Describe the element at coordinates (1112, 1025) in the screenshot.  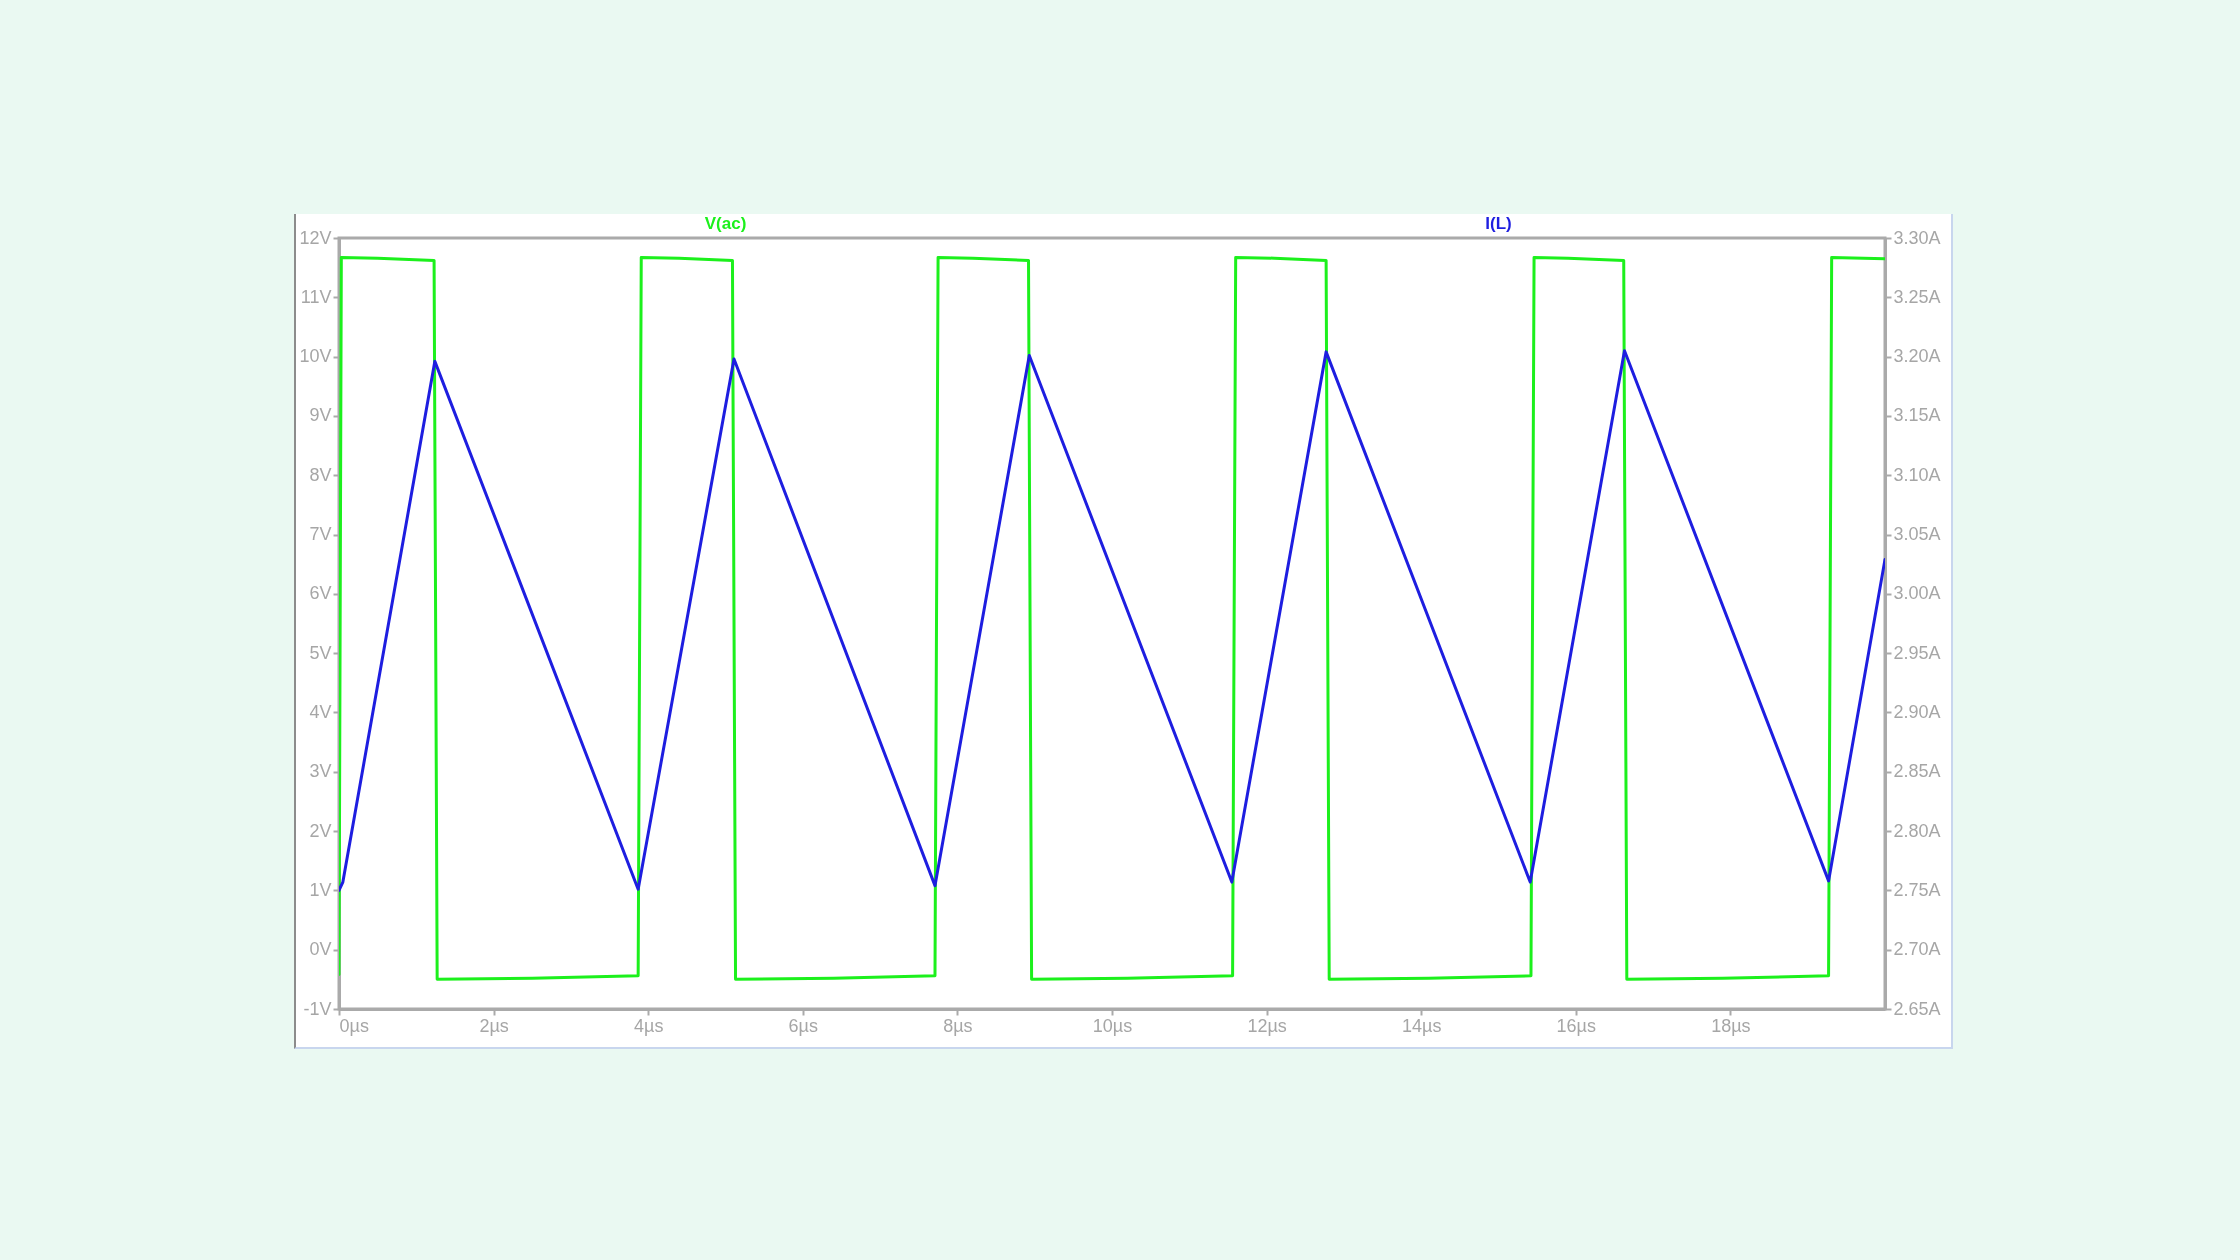
I see `x-tick-label: 10µs` at that location.